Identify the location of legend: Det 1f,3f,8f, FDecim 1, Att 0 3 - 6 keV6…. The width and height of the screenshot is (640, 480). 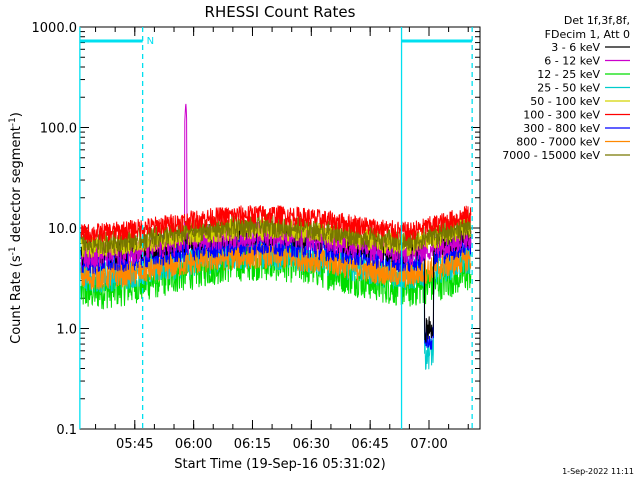
(566, 88).